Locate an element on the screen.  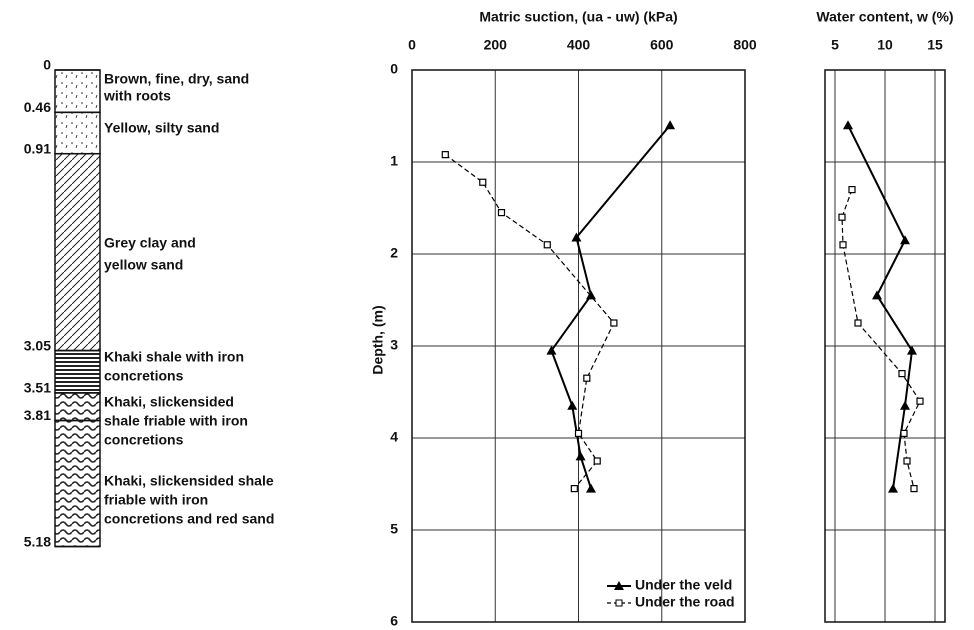
y-axis-label: Depth, (m) is located at coordinates (378, 339).